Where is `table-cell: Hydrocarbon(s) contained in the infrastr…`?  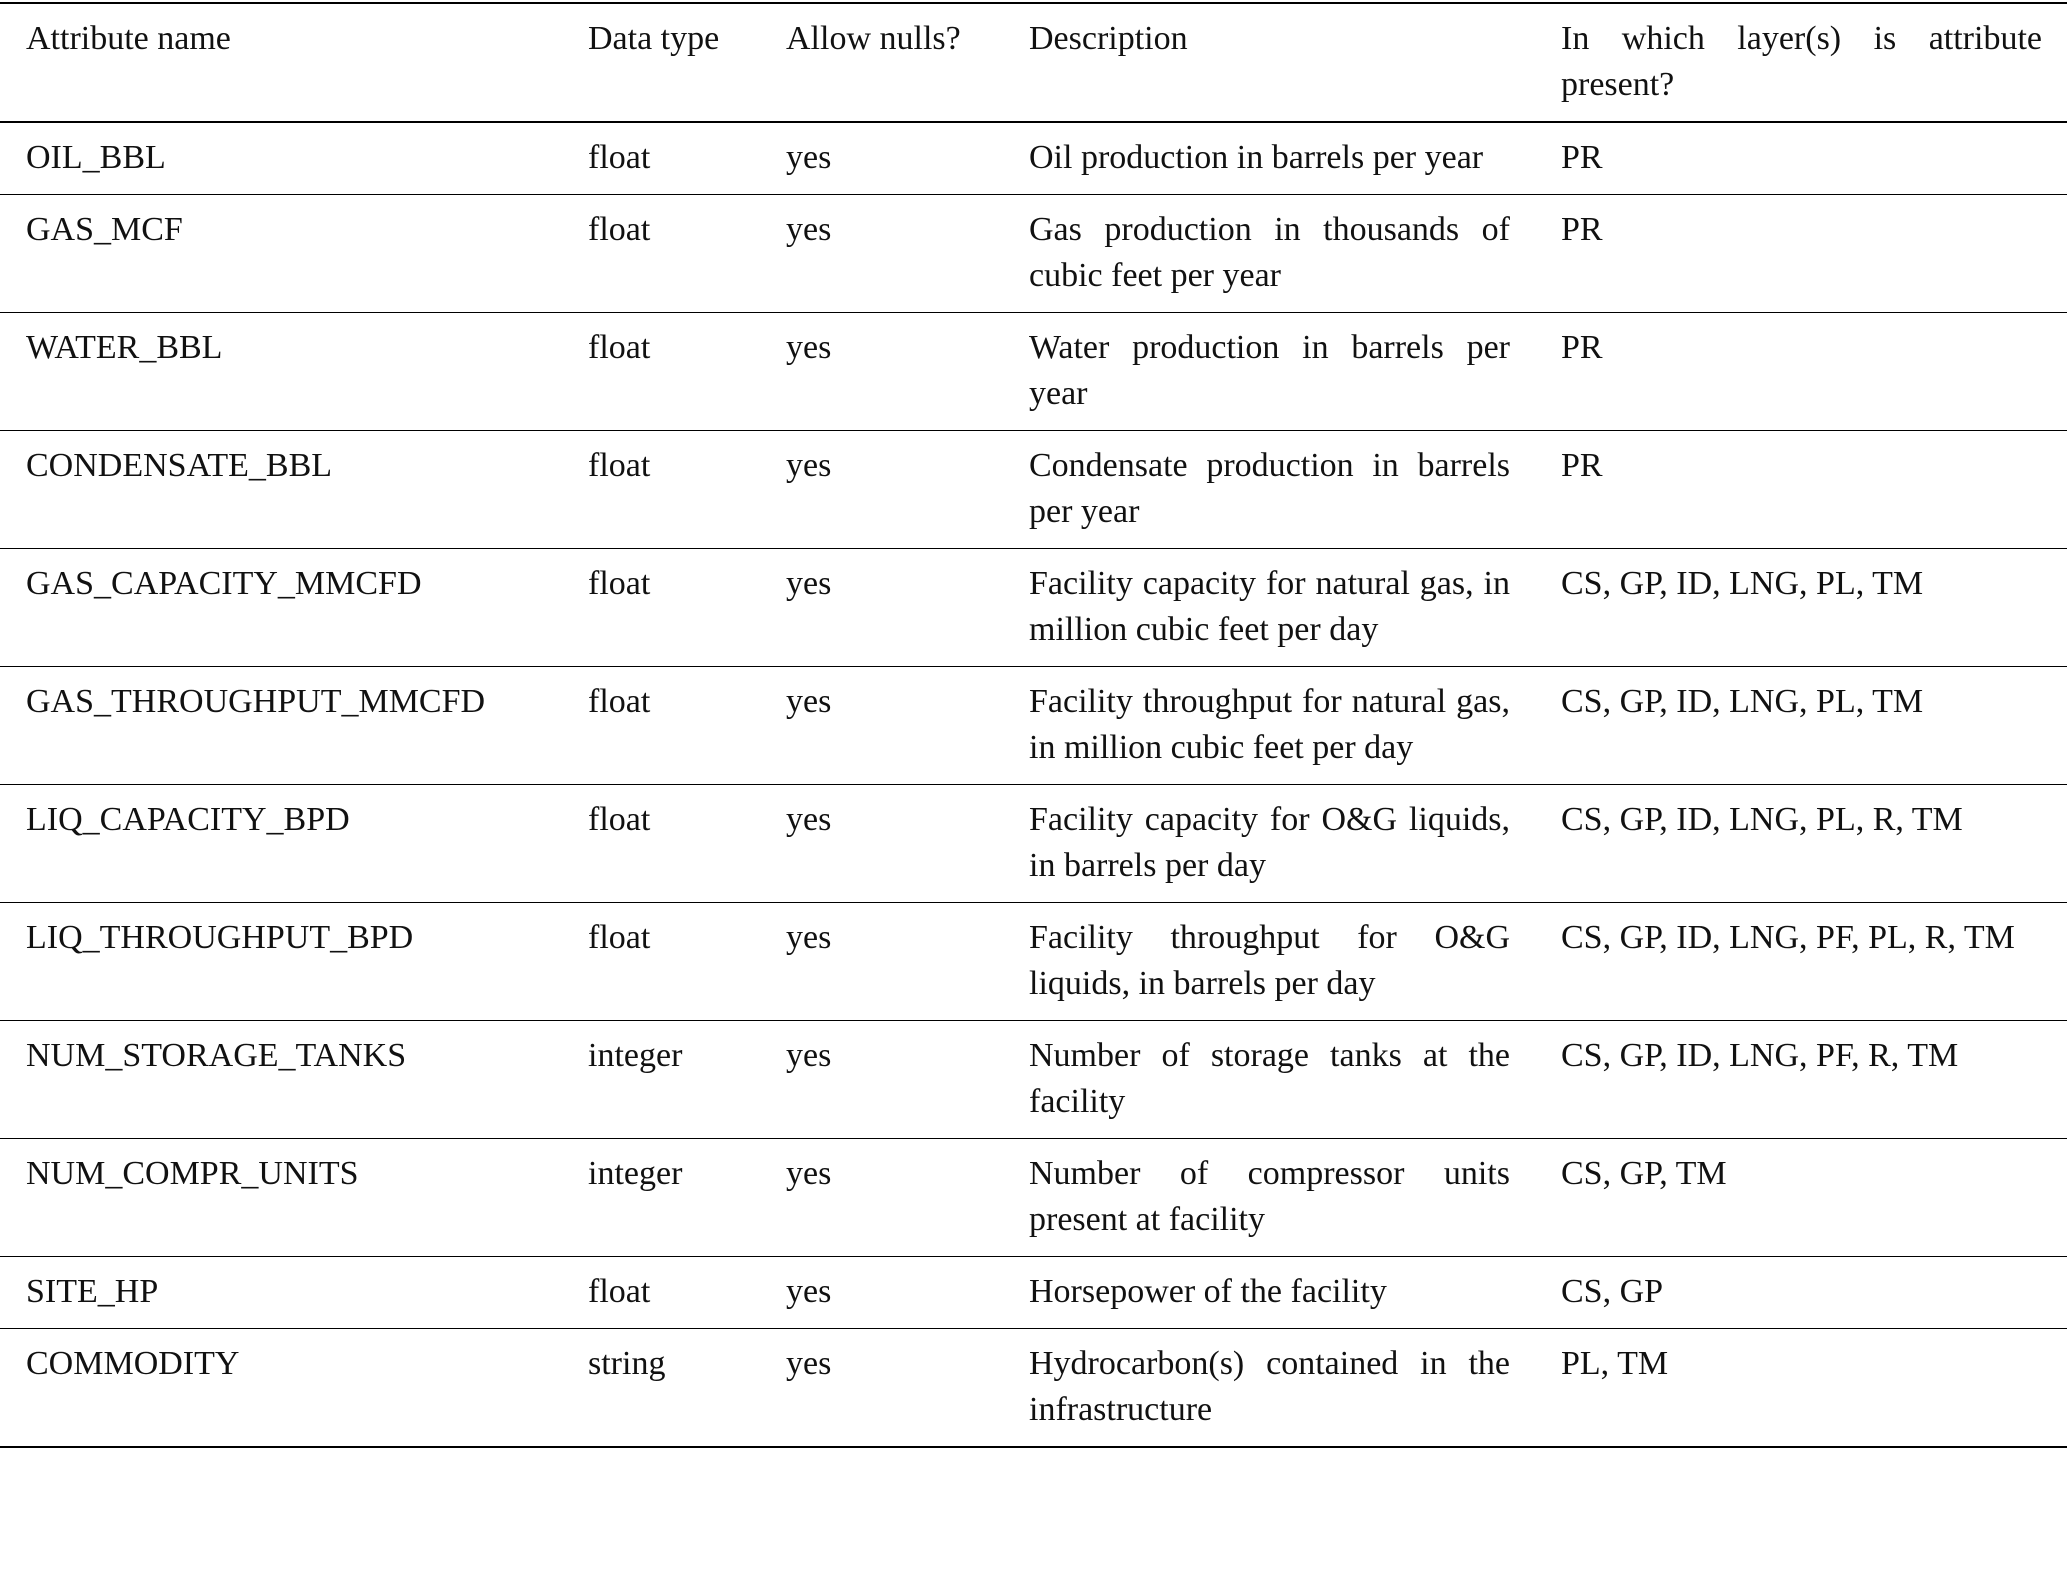 table-cell: Hydrocarbon(s) contained in the infrastr… is located at coordinates (1269, 1386).